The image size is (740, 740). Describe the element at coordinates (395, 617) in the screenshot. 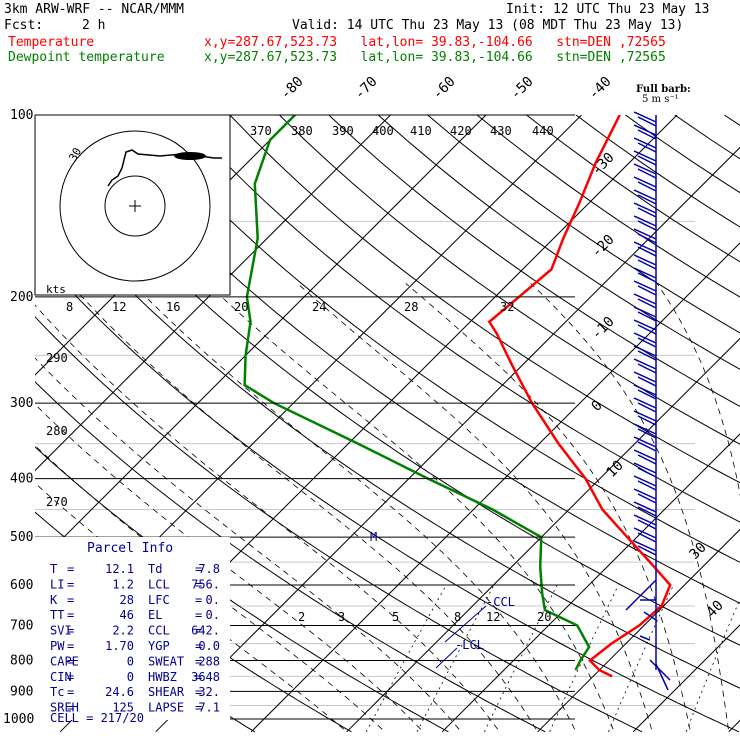

I see `mixing-ratio-label: 5` at that location.